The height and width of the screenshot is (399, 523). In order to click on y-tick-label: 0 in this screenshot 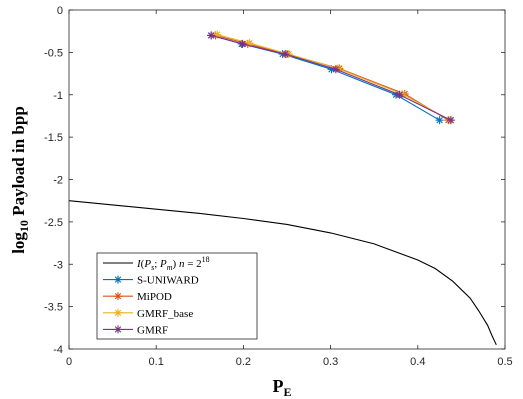, I will do `click(60, 11)`.